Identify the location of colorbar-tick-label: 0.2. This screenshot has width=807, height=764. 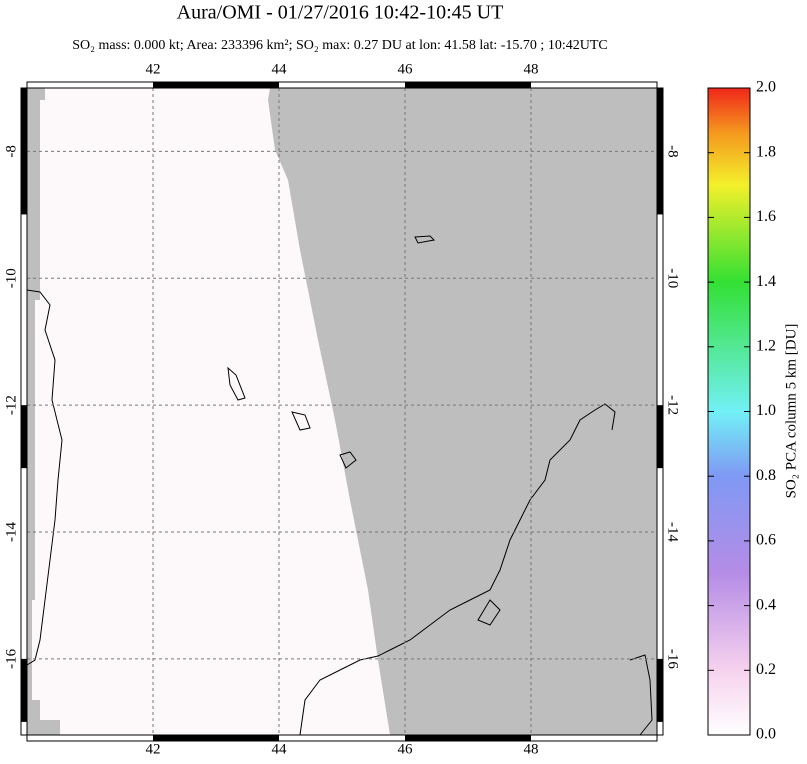
(766, 669).